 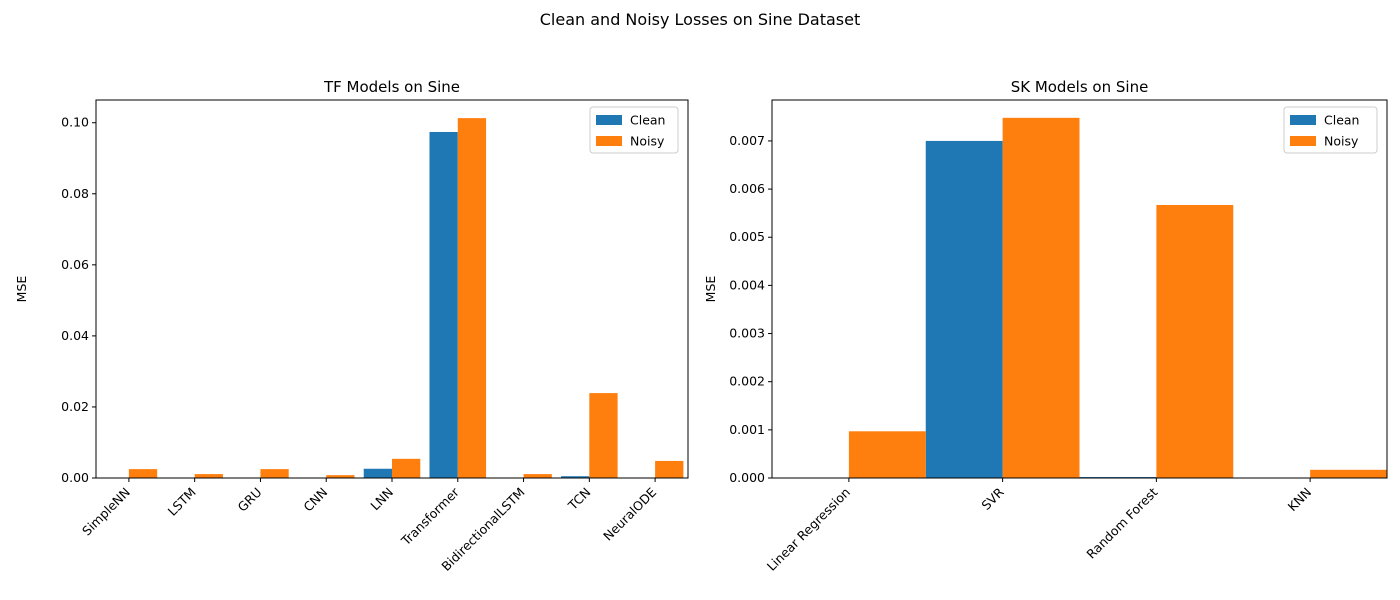 I want to click on x-tick-label: Transformer, so click(x=430, y=516).